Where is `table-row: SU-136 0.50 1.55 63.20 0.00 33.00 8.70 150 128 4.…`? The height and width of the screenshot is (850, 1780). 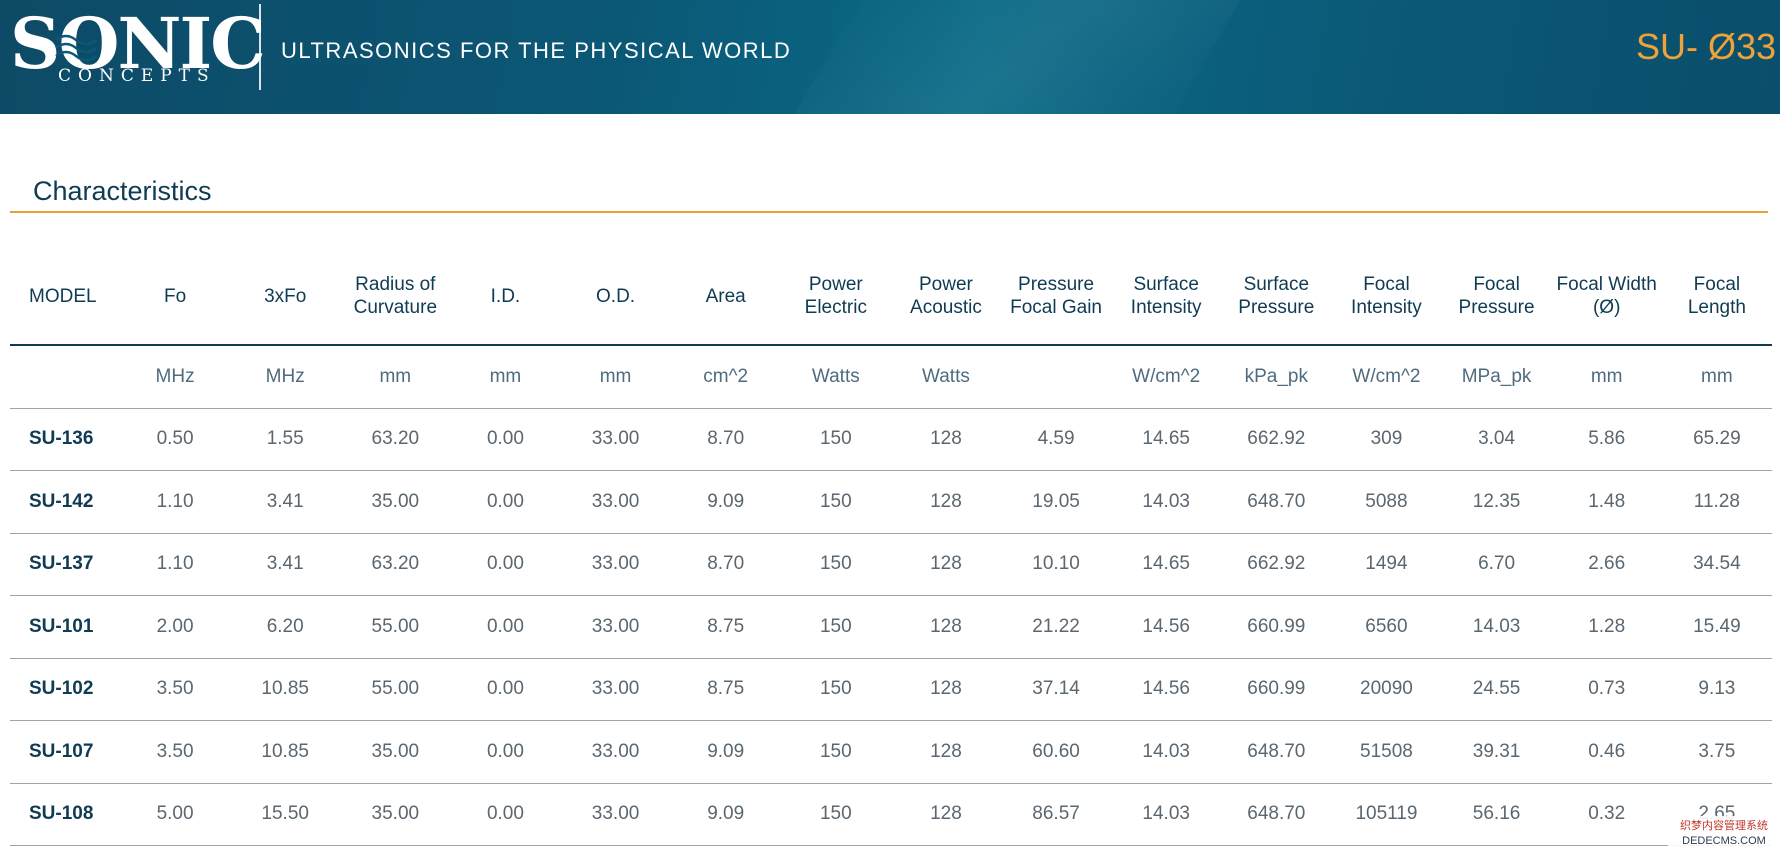
table-row: SU-136 0.50 1.55 63.20 0.00 33.00 8.70 150 128 4.… is located at coordinates (891, 439).